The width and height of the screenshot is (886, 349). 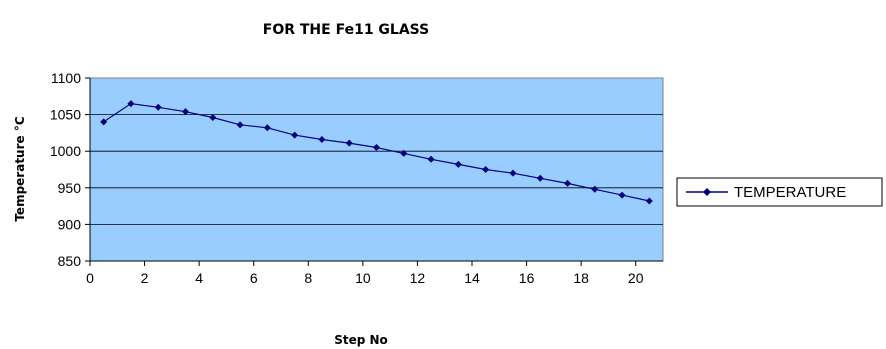 I want to click on x-tick-label: 14, so click(x=472, y=278).